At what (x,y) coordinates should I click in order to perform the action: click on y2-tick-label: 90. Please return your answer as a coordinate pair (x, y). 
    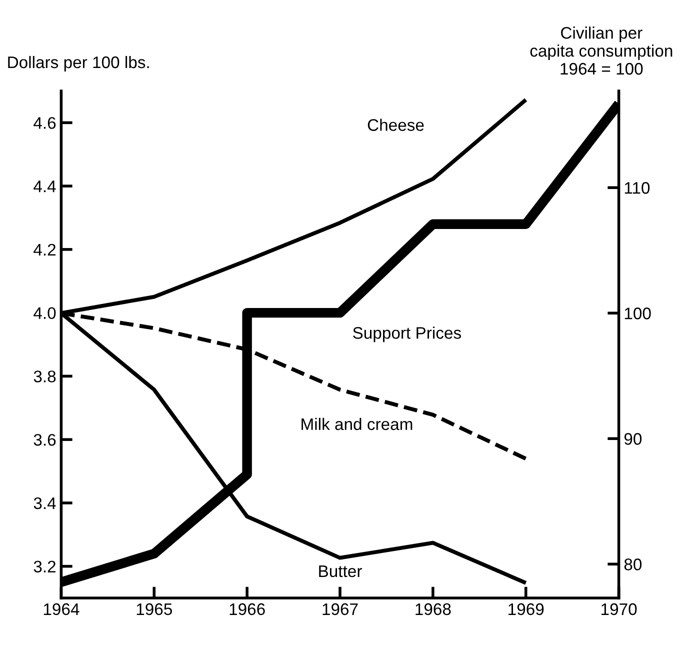
    Looking at the image, I should click on (633, 439).